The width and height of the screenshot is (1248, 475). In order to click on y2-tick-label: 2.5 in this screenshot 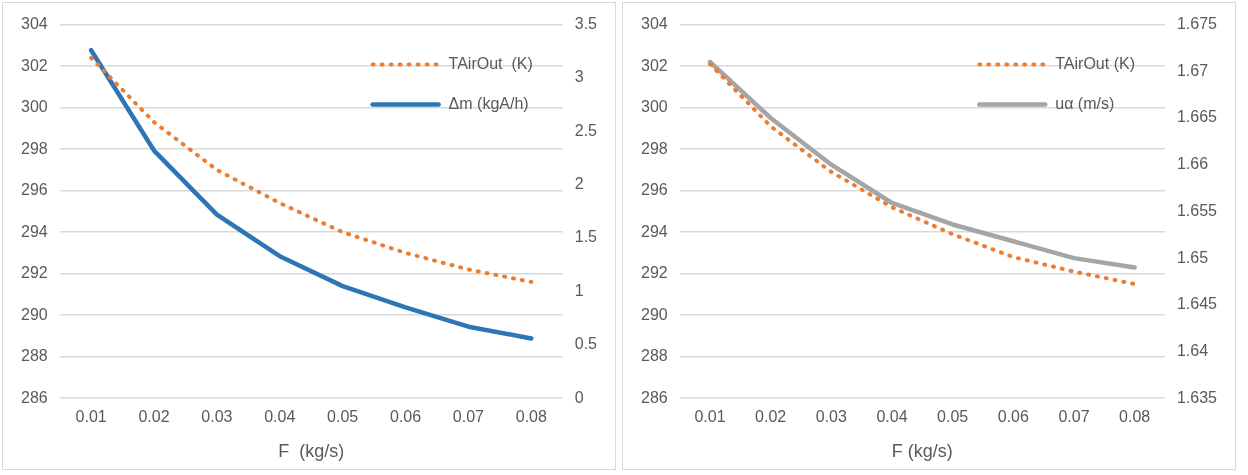, I will do `click(586, 130)`.